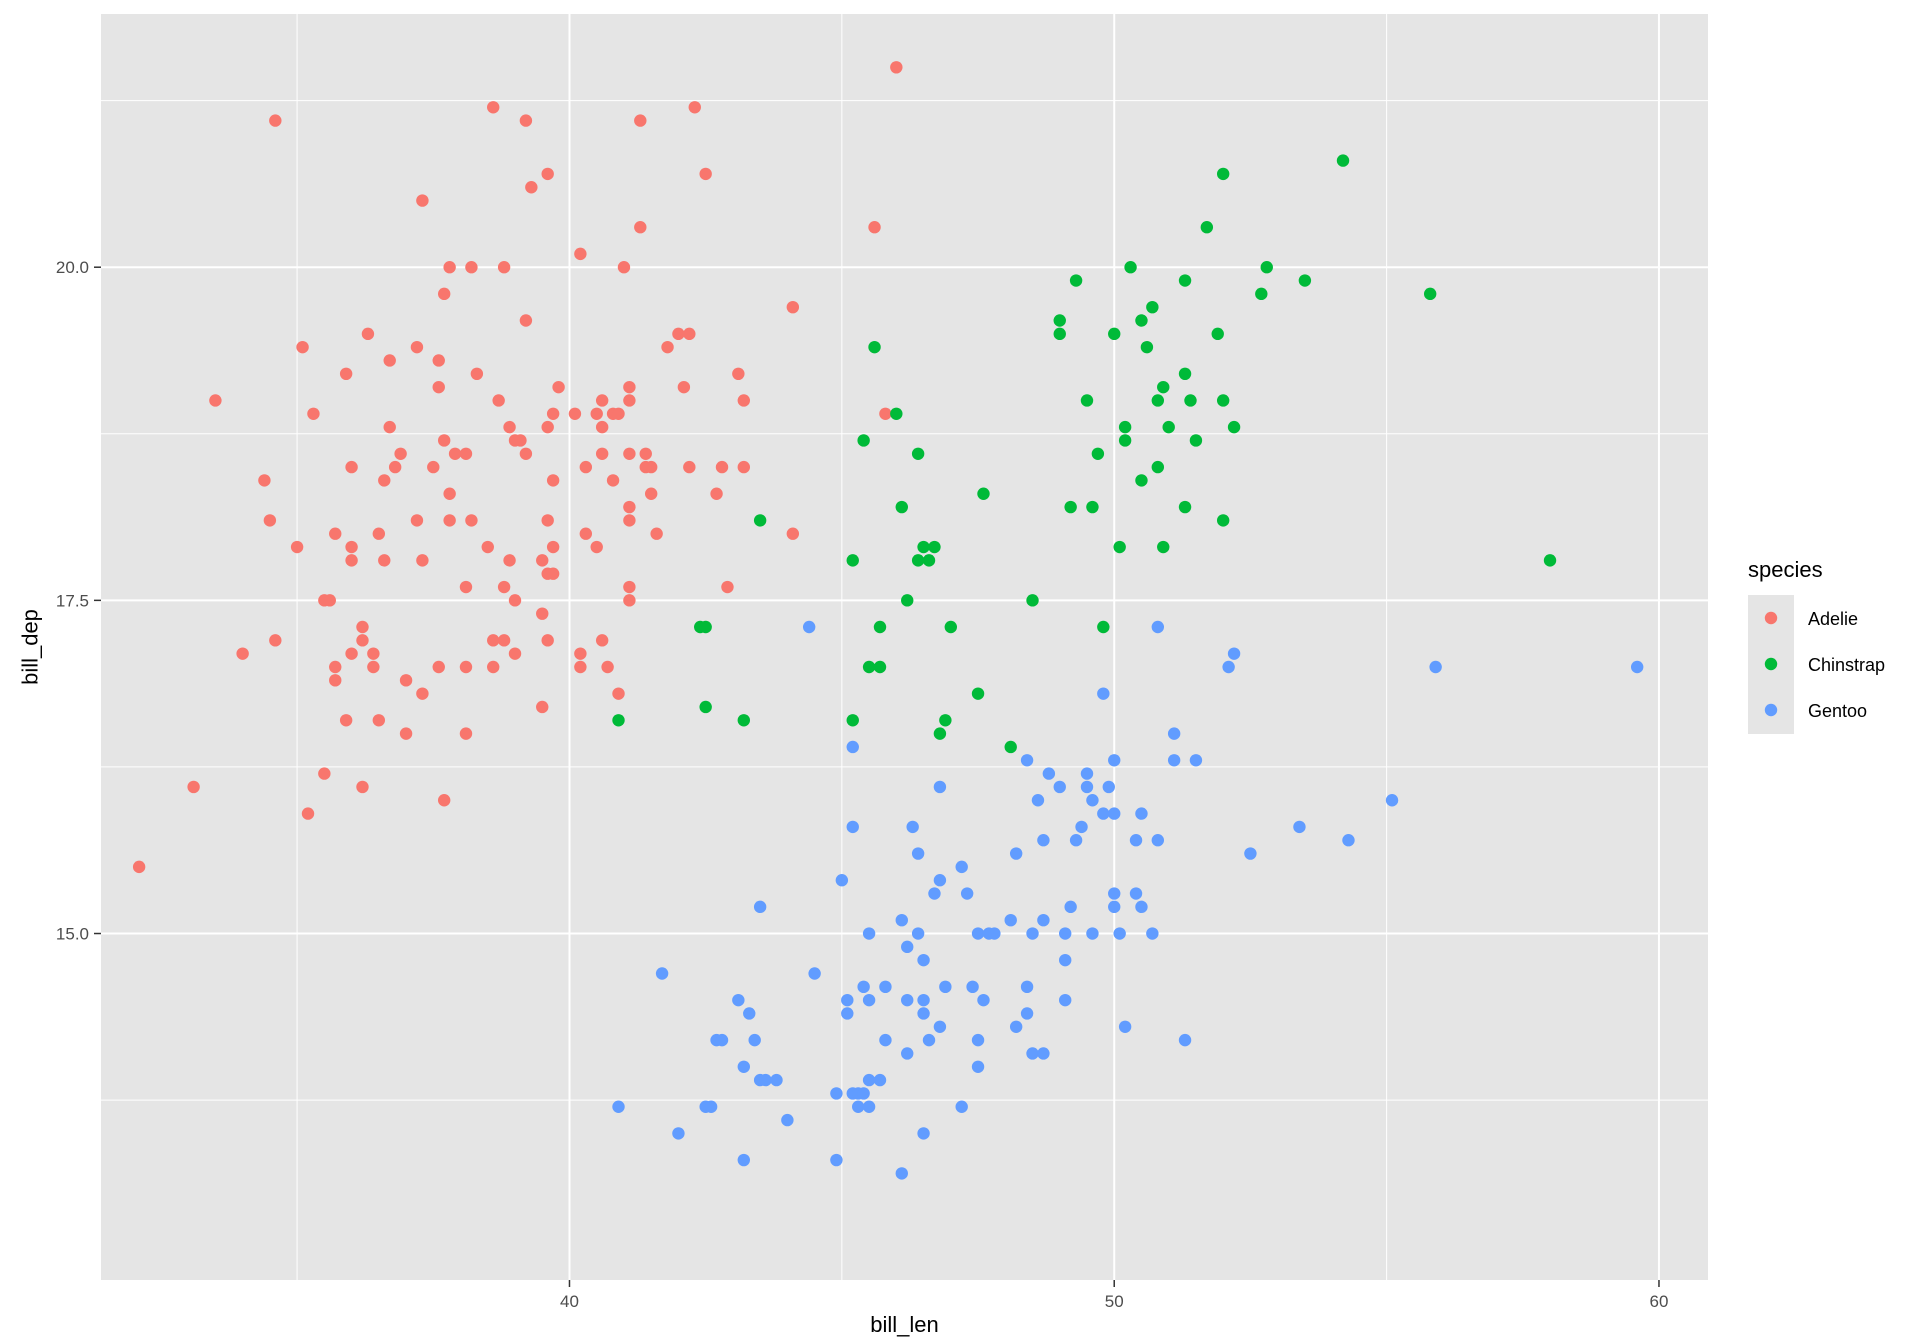 The image size is (1920, 1344). I want to click on x-tick-label: 50, so click(1114, 1301).